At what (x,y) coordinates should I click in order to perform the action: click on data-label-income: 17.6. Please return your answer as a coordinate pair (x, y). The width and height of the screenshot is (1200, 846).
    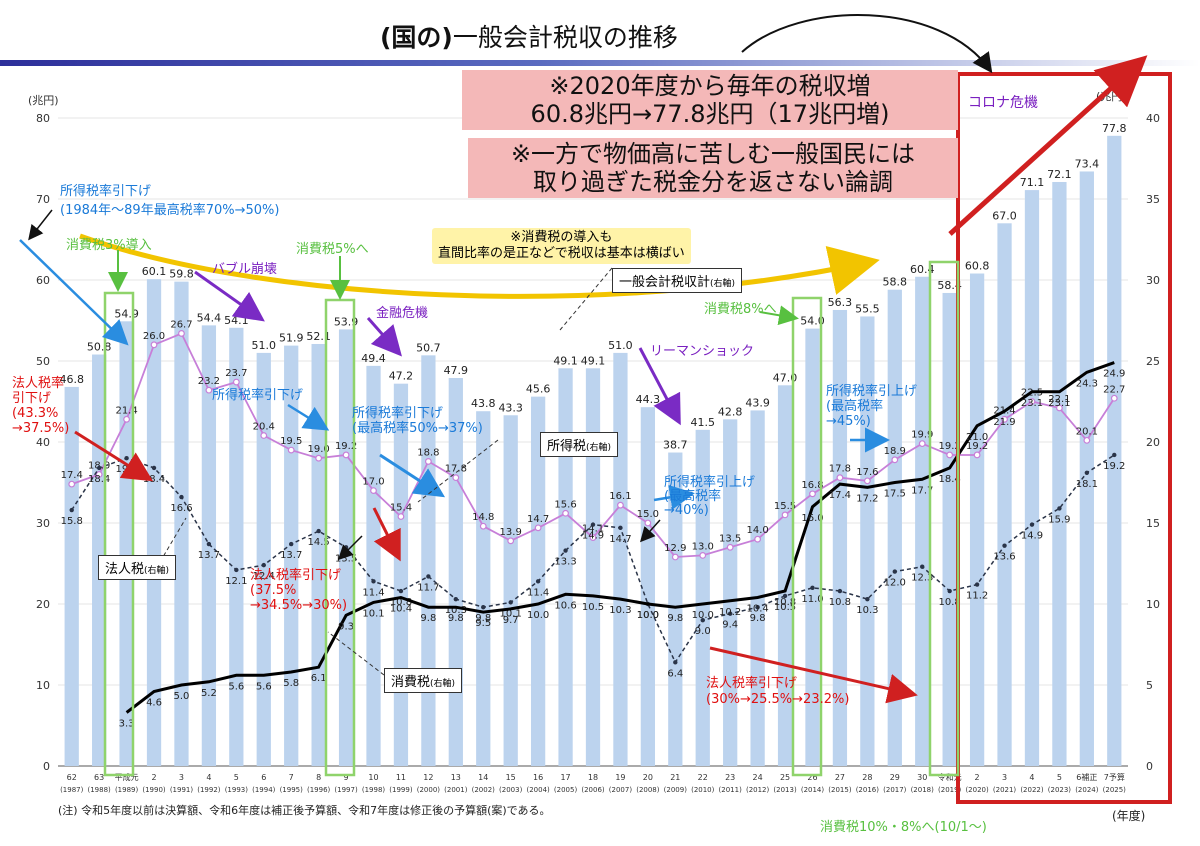
    Looking at the image, I should click on (867, 472).